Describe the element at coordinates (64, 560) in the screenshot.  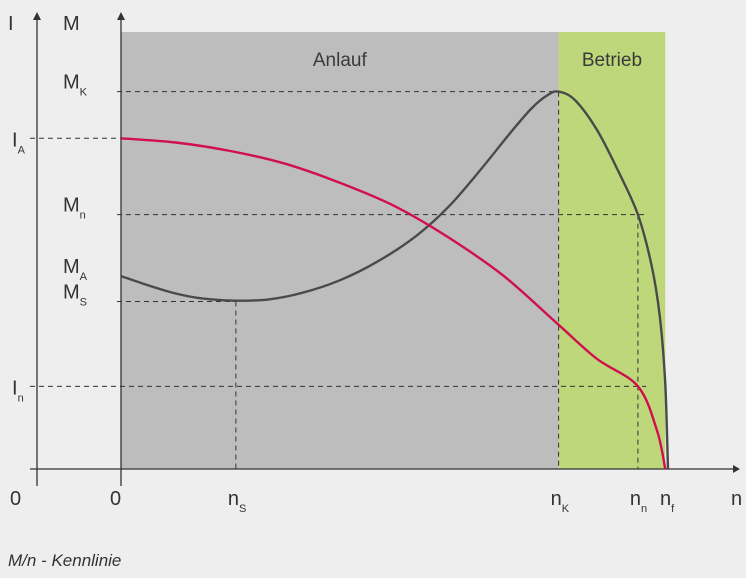
I see `chart-caption: M/n - Kennlinie` at that location.